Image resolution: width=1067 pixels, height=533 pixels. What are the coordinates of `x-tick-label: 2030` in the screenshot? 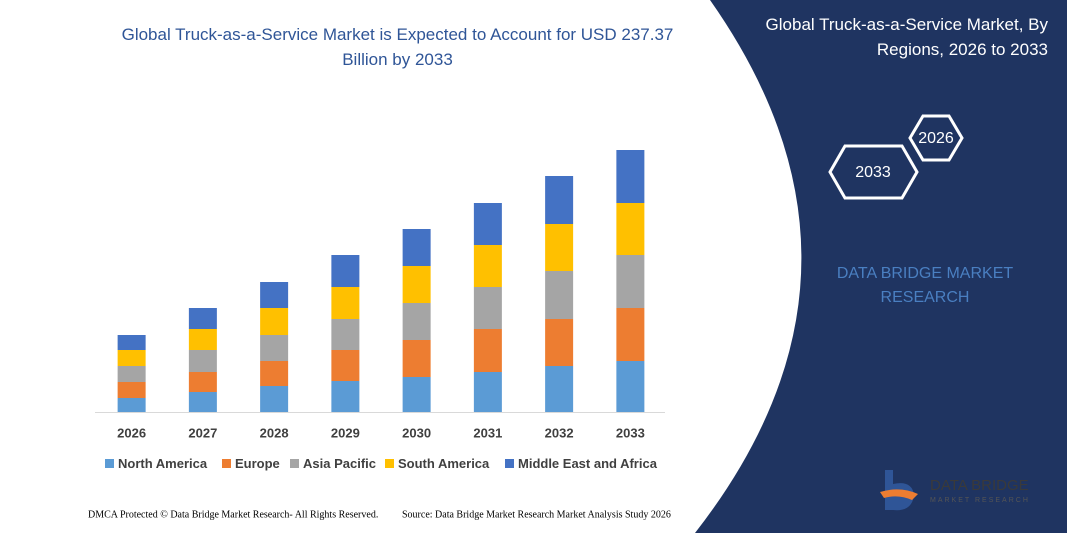 It's located at (416, 432).